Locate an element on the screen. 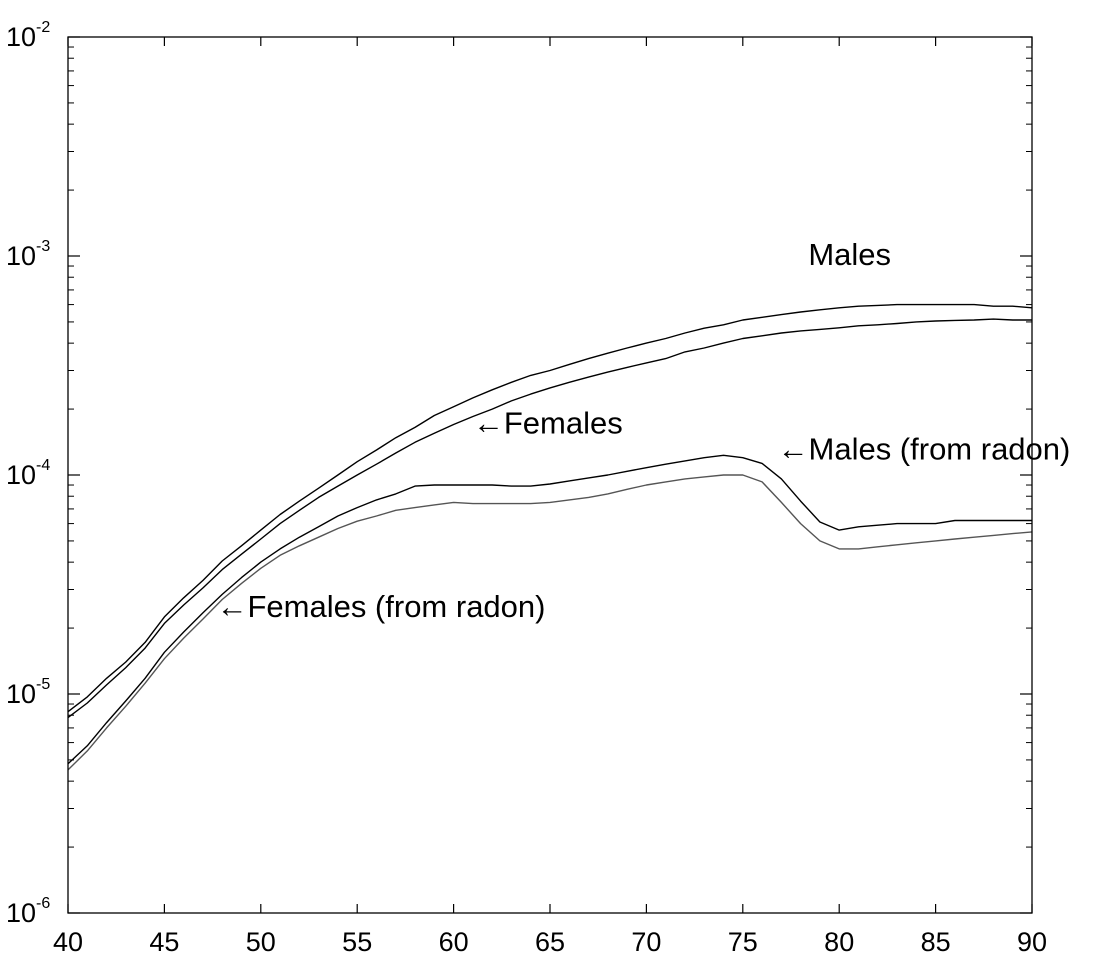 Image resolution: width=1098 pixels, height=957 pixels. annotation: ←Females (from radon) is located at coordinates (380, 606).